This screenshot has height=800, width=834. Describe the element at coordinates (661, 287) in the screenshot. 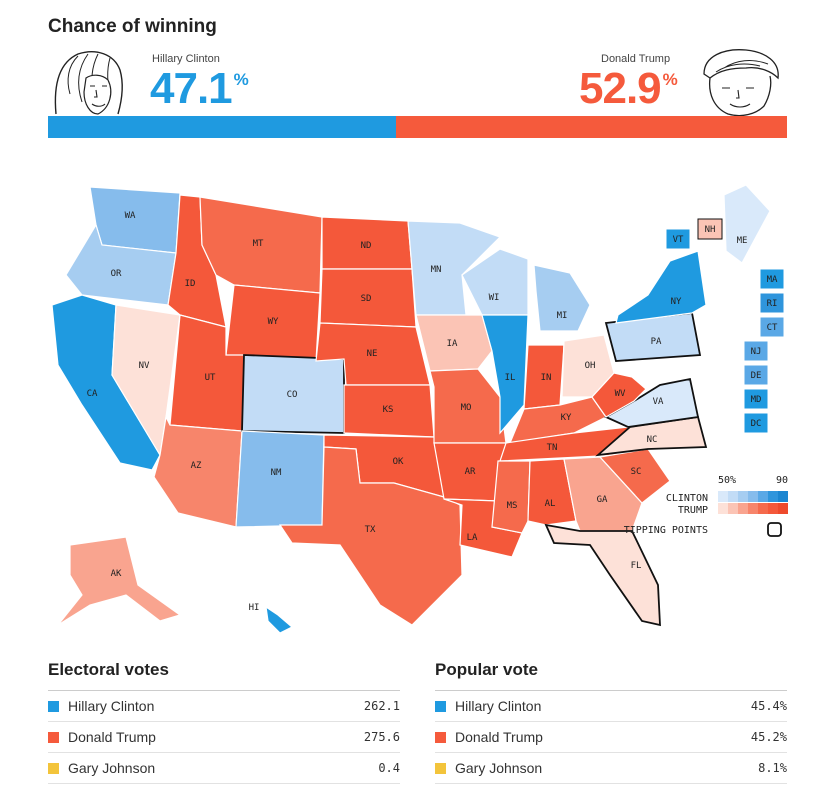

I see `state-ny` at that location.